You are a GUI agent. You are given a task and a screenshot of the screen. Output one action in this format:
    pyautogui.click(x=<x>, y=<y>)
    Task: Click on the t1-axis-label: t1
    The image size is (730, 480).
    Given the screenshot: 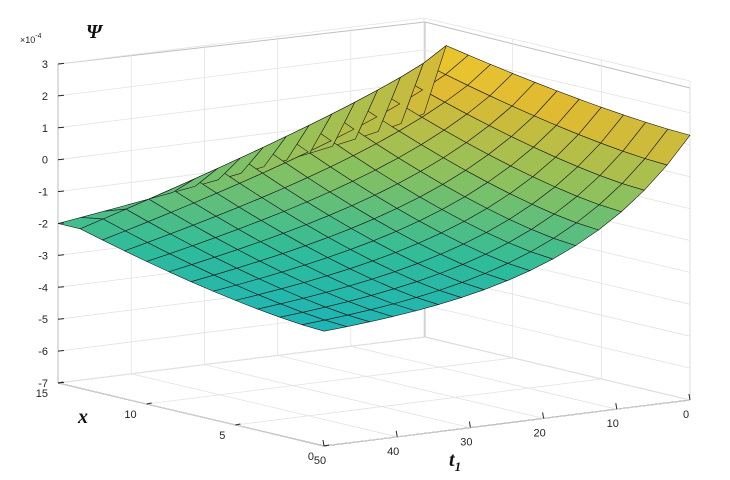 What is the action you would take?
    pyautogui.click(x=455, y=461)
    